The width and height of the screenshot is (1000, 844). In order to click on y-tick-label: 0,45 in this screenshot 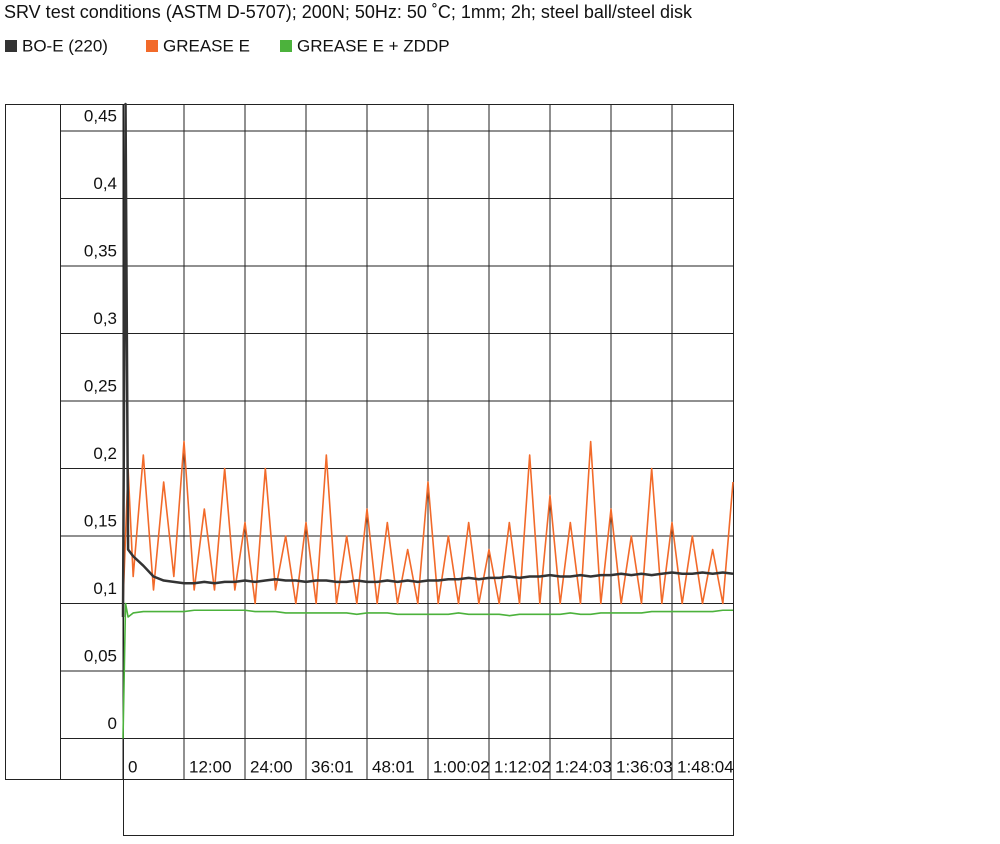, I will do `click(100, 115)`.